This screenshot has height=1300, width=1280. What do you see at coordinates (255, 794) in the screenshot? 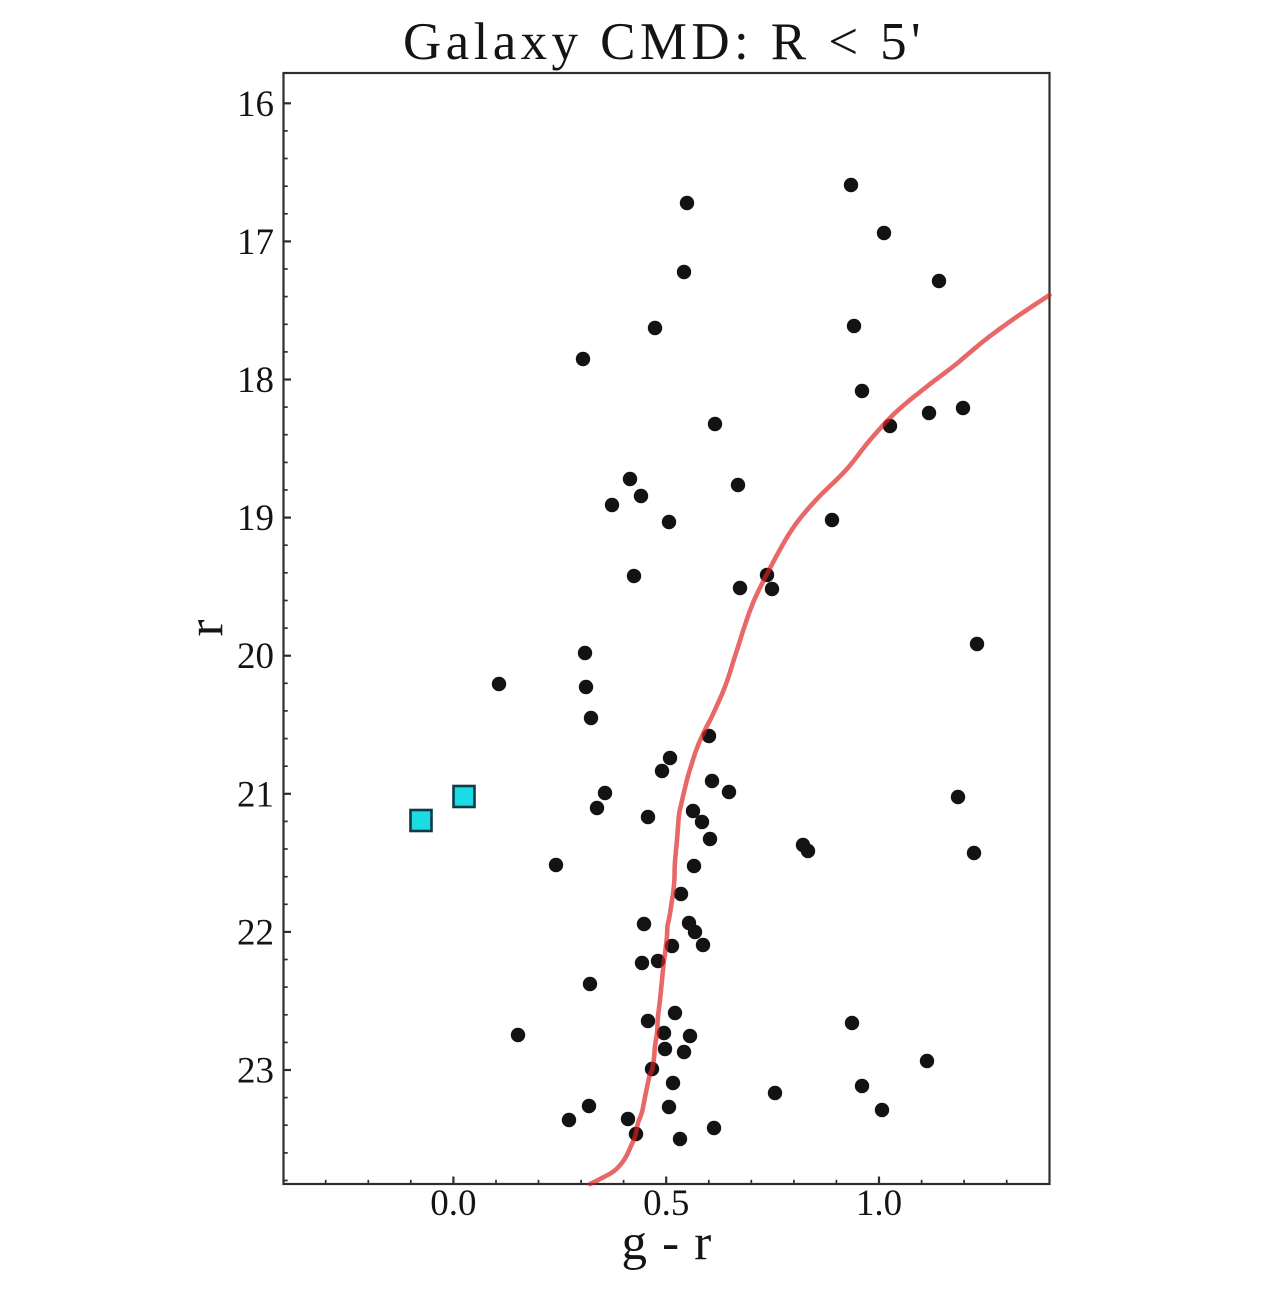
I see `svg-text: 21` at bounding box center [255, 794].